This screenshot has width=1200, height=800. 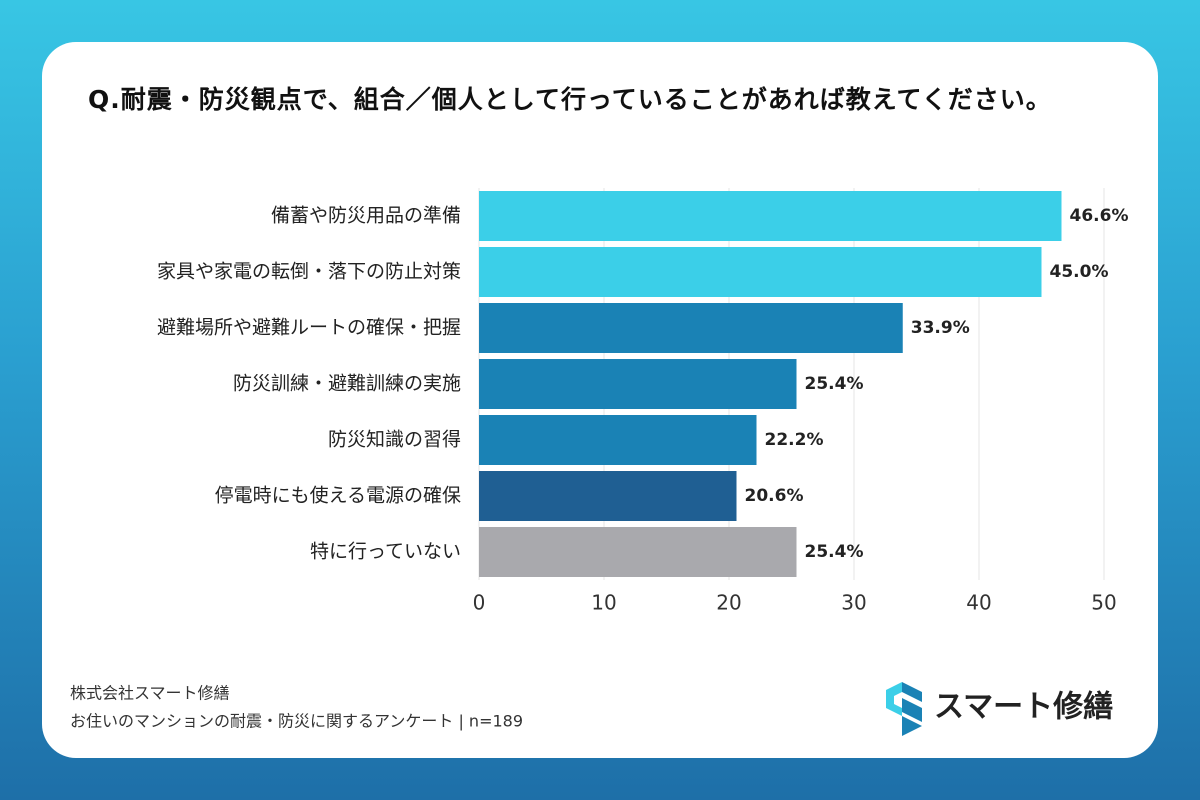 I want to click on logo-text: スマート修繕, so click(x=1023, y=707).